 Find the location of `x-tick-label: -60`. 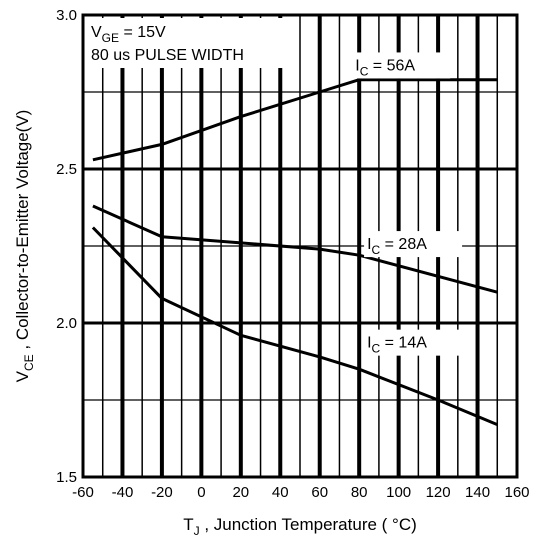

x-tick-label: -60 is located at coordinates (83, 492).